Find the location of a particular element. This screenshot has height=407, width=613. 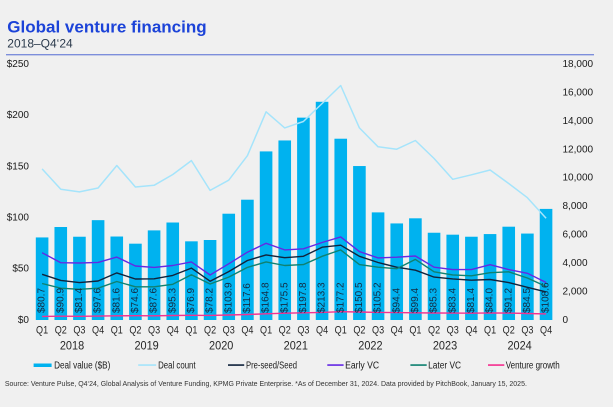

svg-text: $150.5 is located at coordinates (359, 297).